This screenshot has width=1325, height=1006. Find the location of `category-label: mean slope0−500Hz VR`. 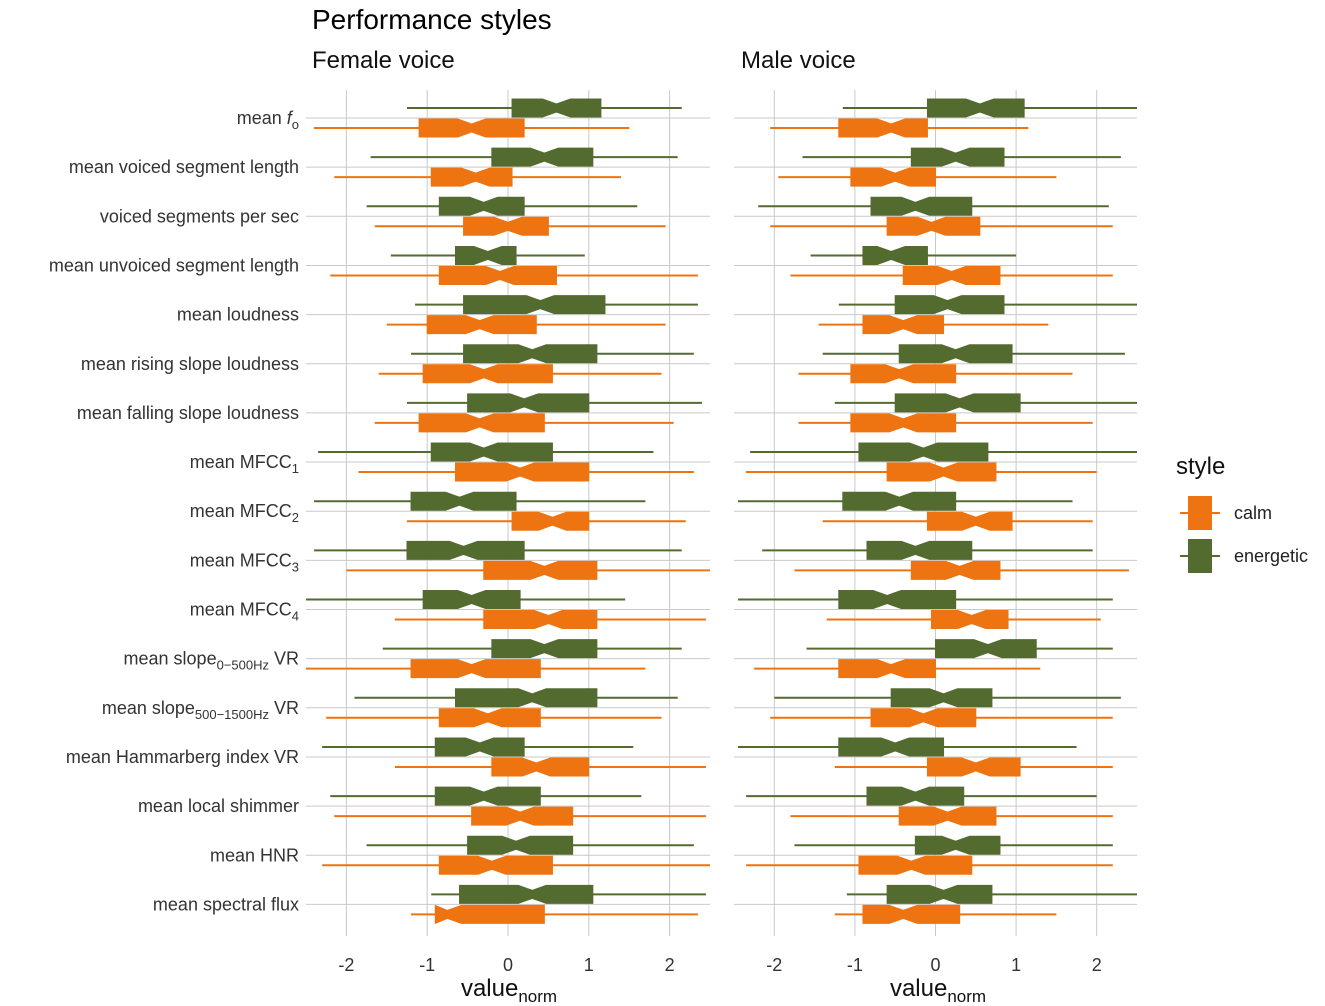

category-label: mean slope0−500Hz VR is located at coordinates (211, 661).